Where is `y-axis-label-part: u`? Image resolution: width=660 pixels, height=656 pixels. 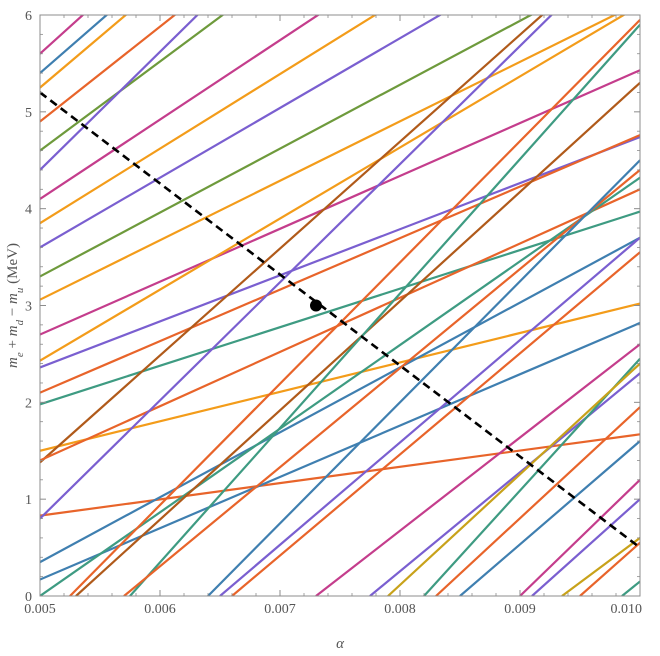 y-axis-label-part: u is located at coordinates (20, 290).